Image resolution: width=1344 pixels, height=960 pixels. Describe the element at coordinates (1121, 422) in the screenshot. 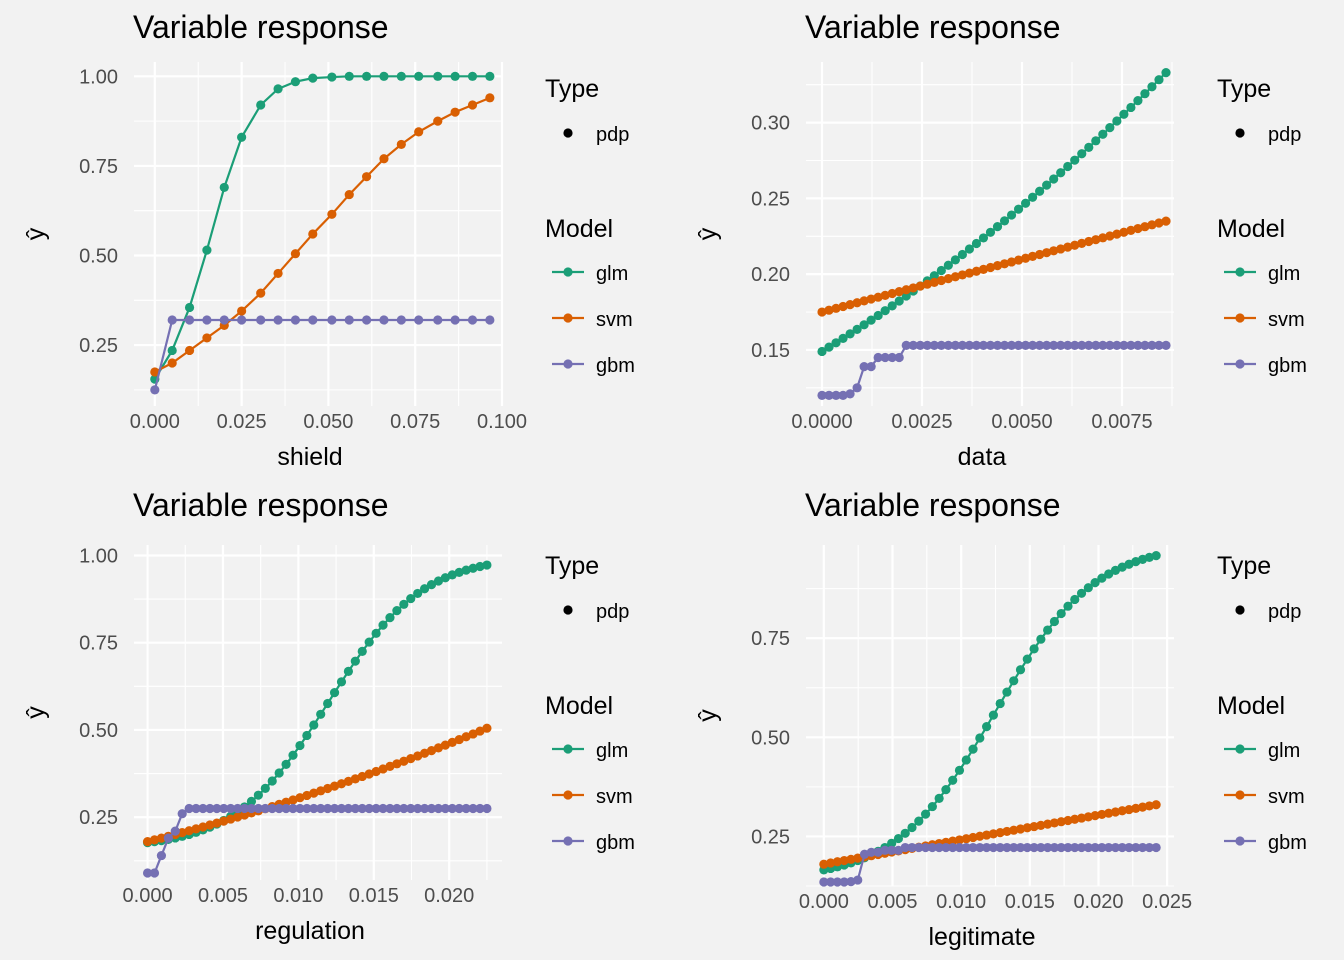

I see `x-tick-label: 0.0075` at that location.